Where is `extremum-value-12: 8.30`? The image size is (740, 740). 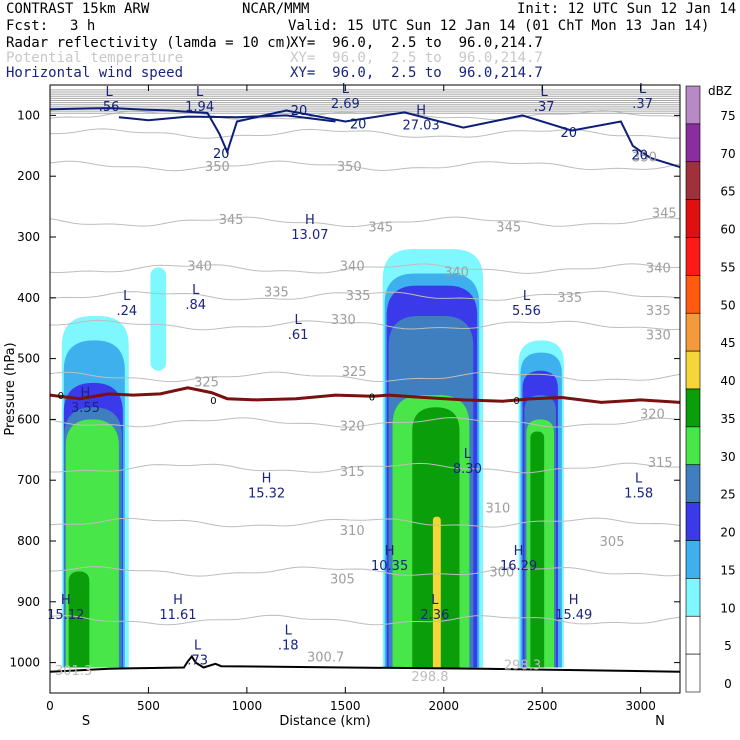 extremum-value-12: 8.30 is located at coordinates (467, 469).